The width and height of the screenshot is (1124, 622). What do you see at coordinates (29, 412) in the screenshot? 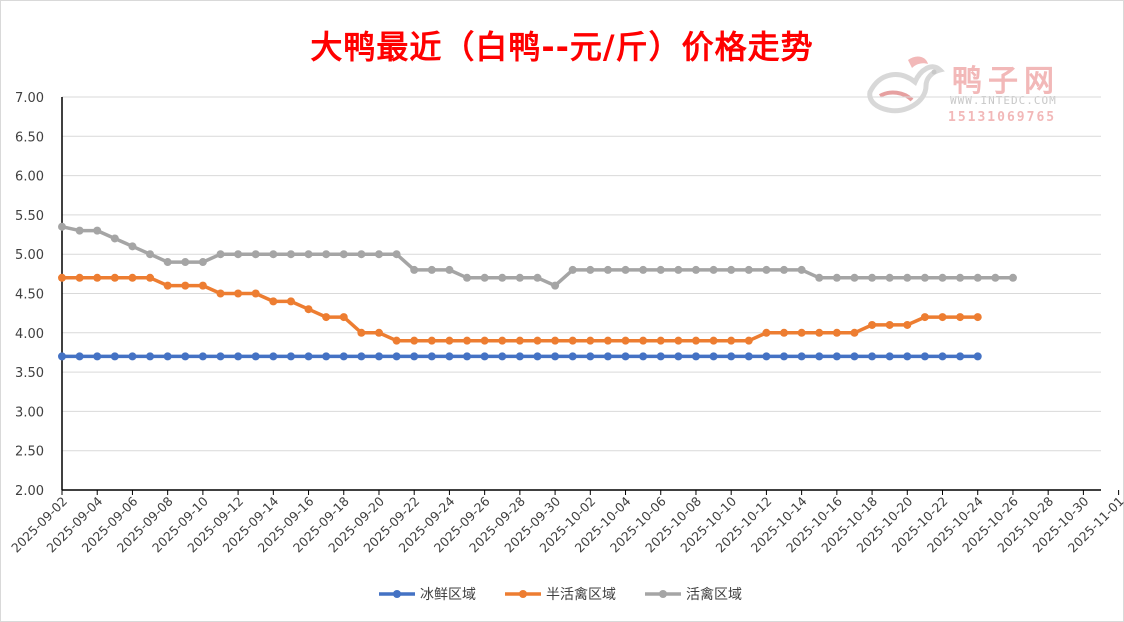
I see `y-tick-label: 3.00` at bounding box center [29, 412].